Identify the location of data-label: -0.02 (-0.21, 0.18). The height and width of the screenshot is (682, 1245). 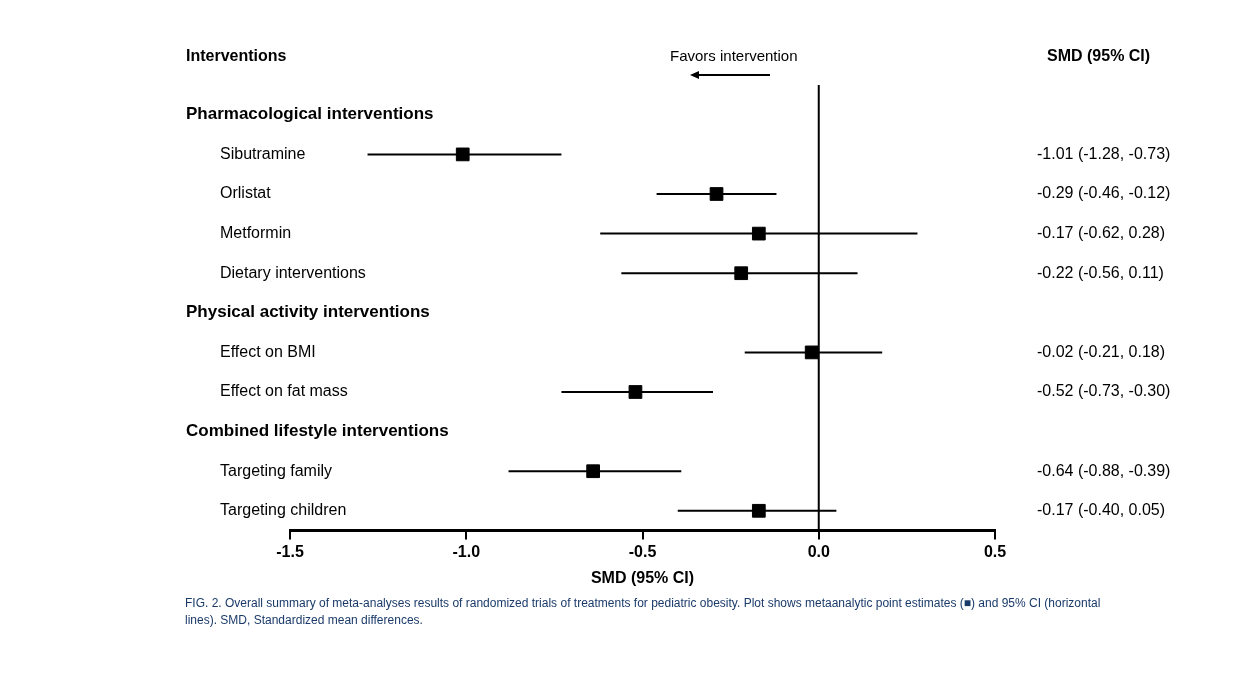
(1101, 351).